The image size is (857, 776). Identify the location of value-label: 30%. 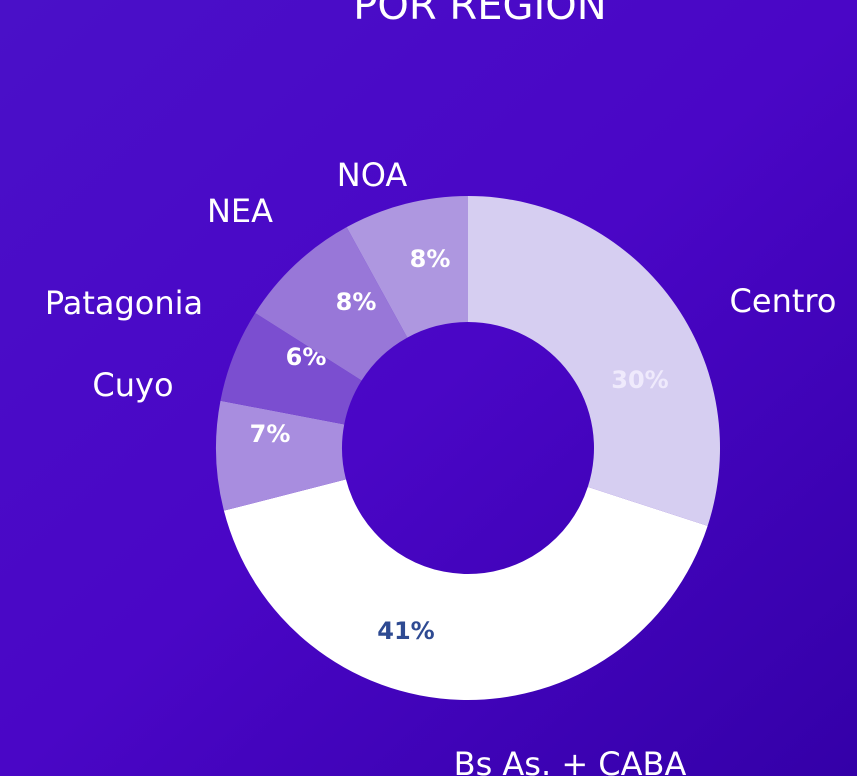
(639, 380).